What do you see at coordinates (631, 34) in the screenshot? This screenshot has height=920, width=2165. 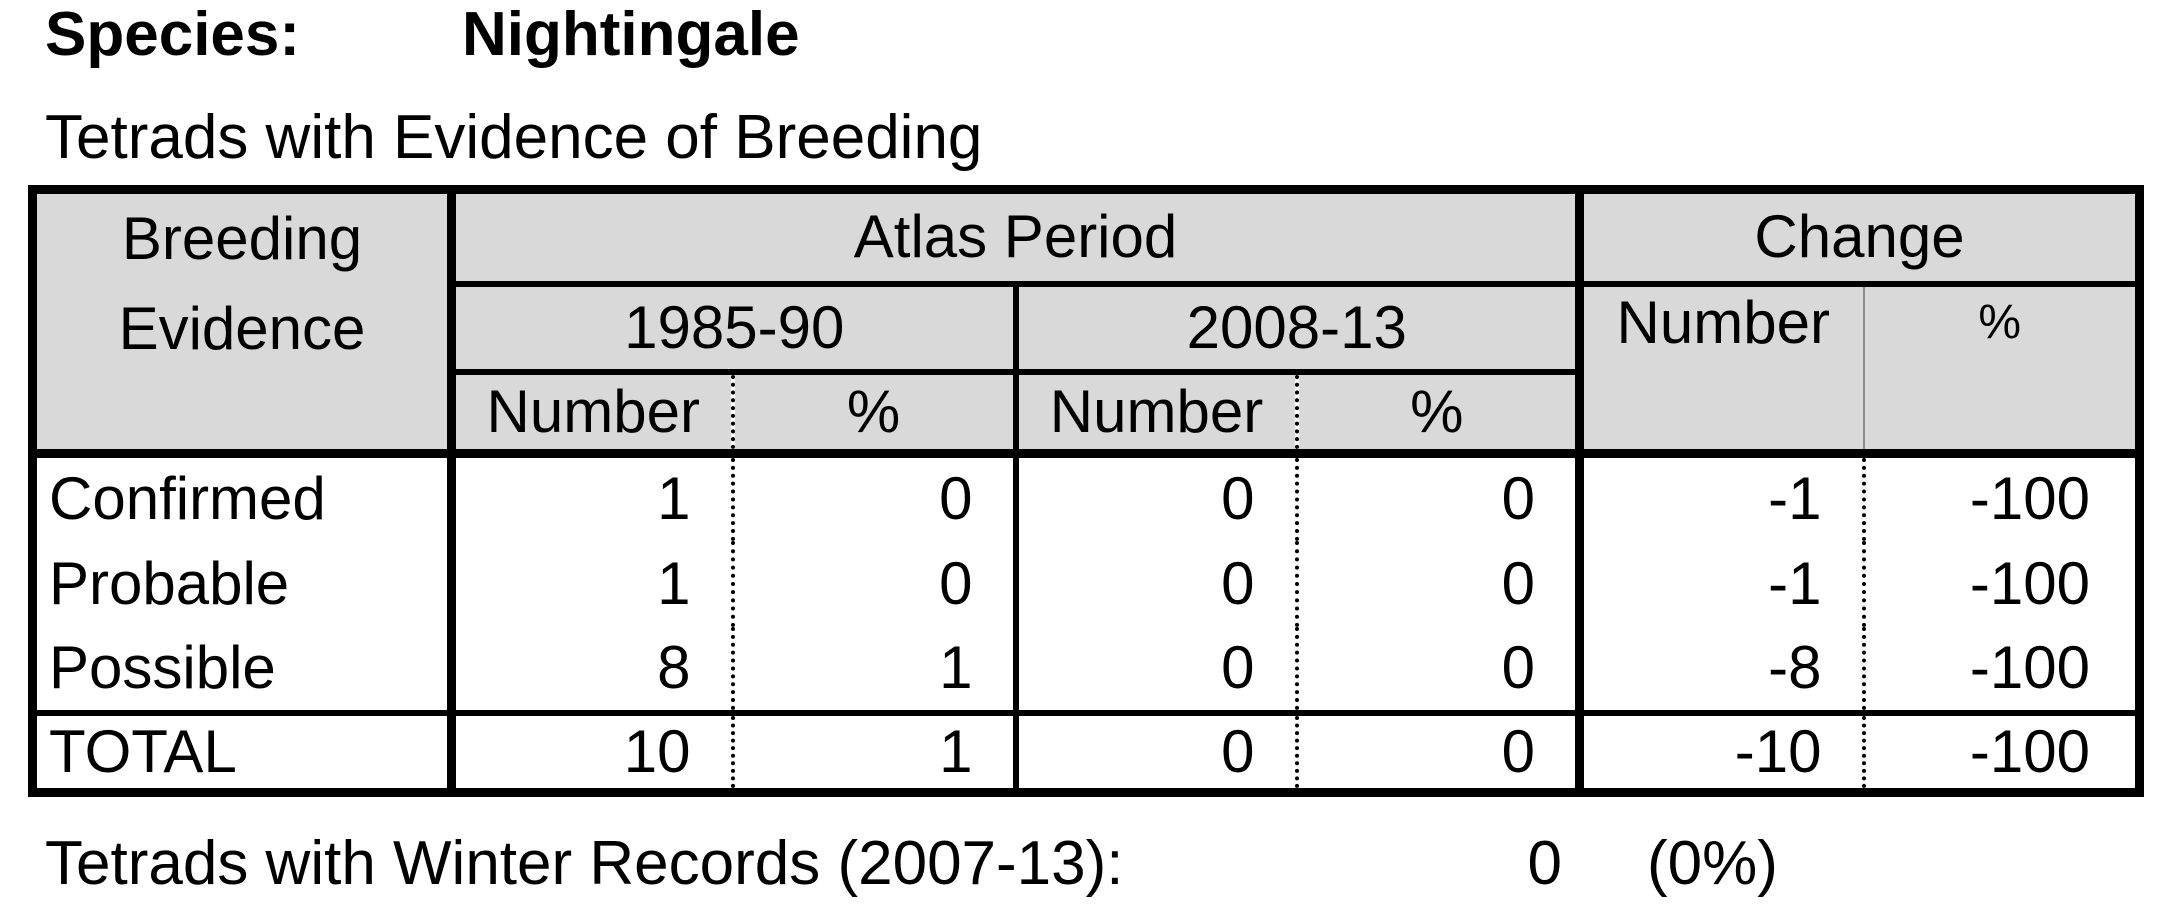 I see `species-name: Nightingale` at bounding box center [631, 34].